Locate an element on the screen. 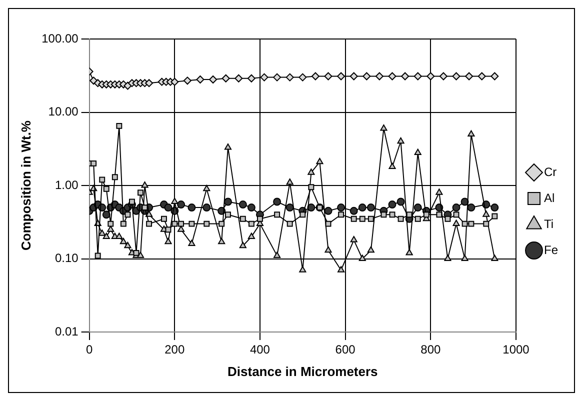  x-tick-label: 600 is located at coordinates (345, 349).